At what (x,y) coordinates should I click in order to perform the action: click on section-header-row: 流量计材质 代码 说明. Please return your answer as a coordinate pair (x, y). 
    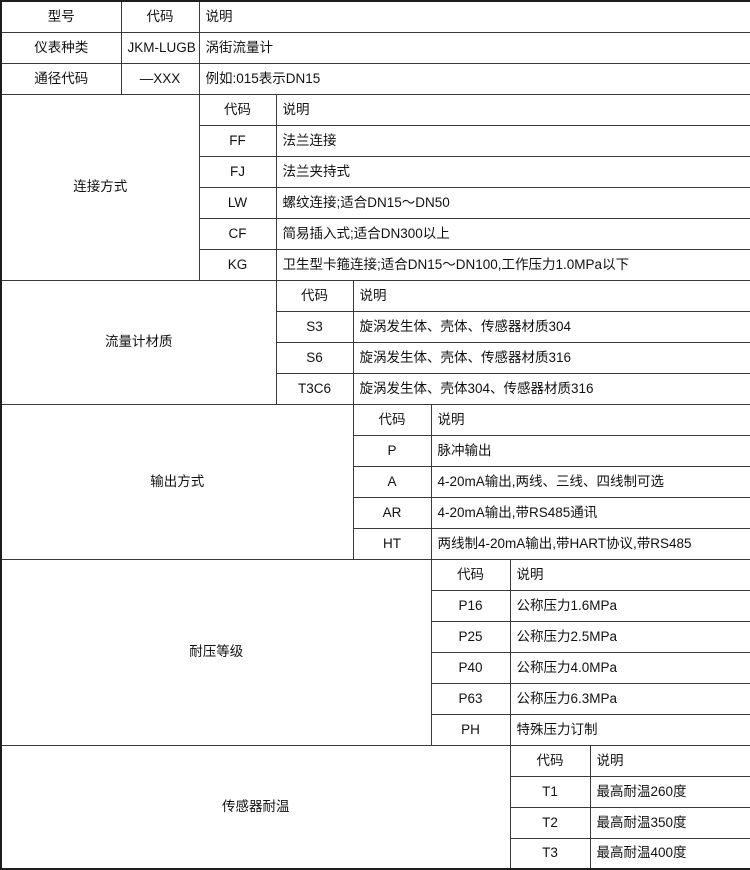
    Looking at the image, I should click on (375, 342).